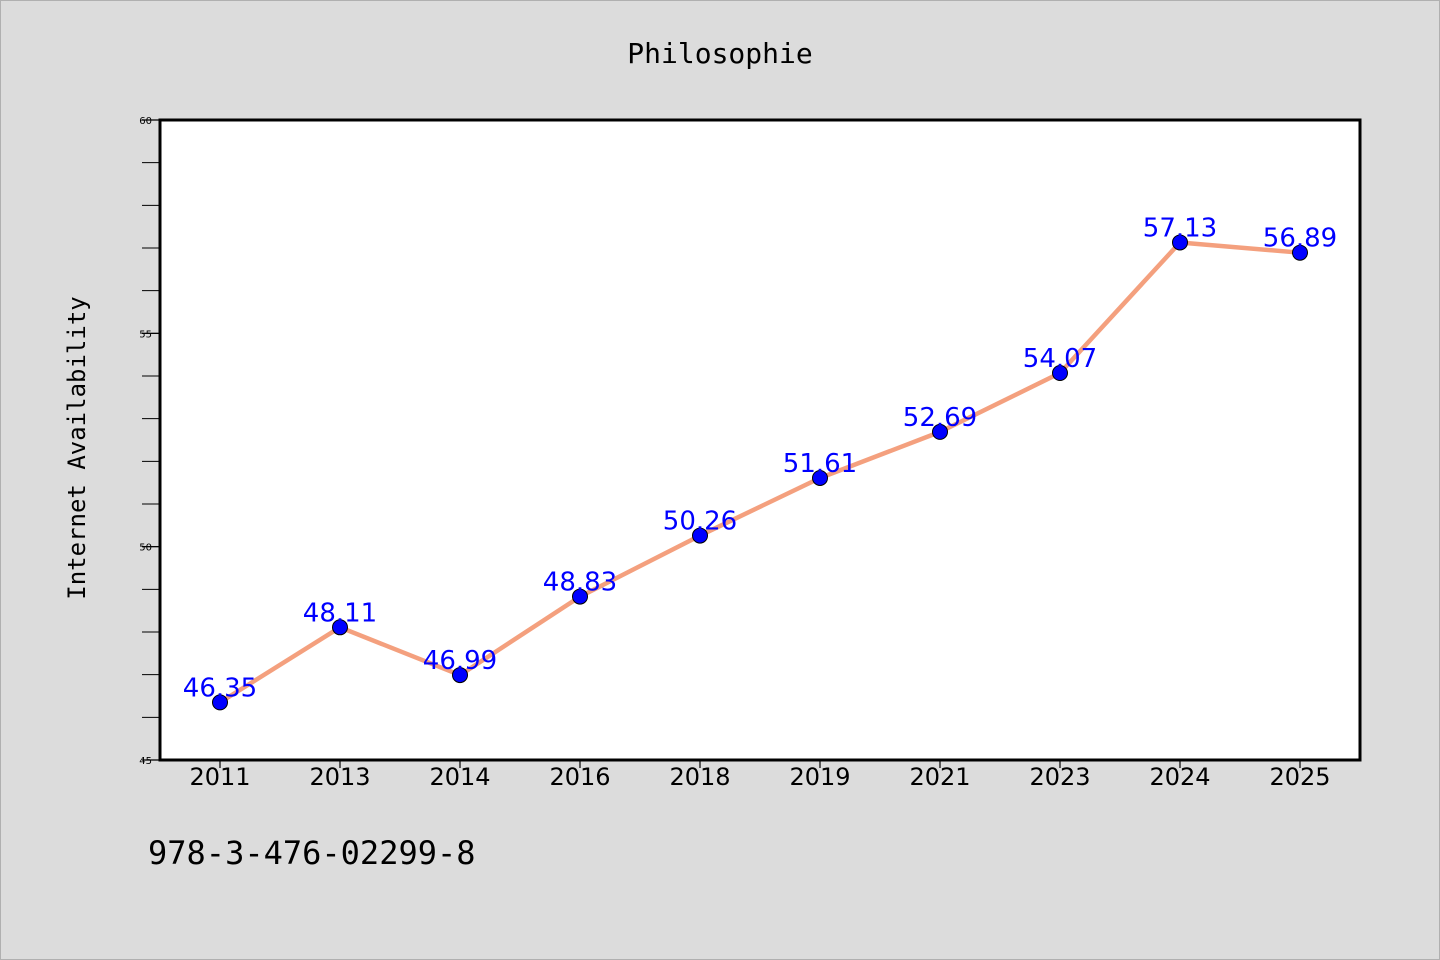  What do you see at coordinates (579, 777) in the screenshot?
I see `x-tick-label: 2016` at bounding box center [579, 777].